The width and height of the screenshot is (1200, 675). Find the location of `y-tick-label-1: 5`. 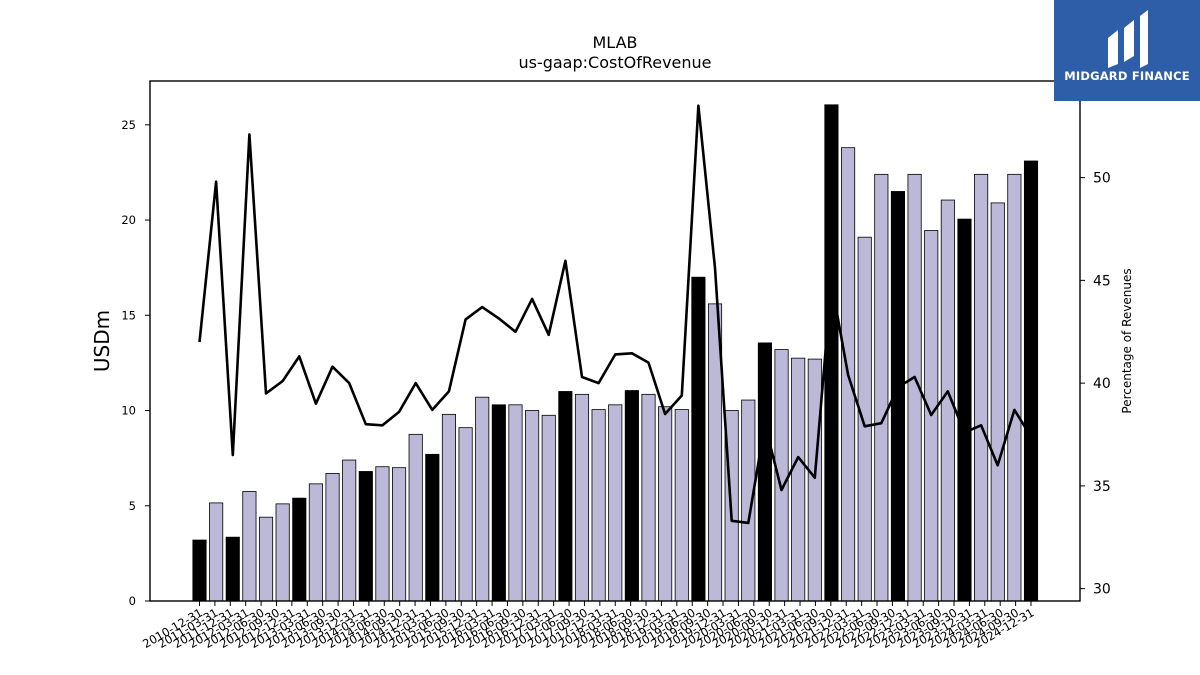

y-tick-label-1: 5 is located at coordinates (132, 506).